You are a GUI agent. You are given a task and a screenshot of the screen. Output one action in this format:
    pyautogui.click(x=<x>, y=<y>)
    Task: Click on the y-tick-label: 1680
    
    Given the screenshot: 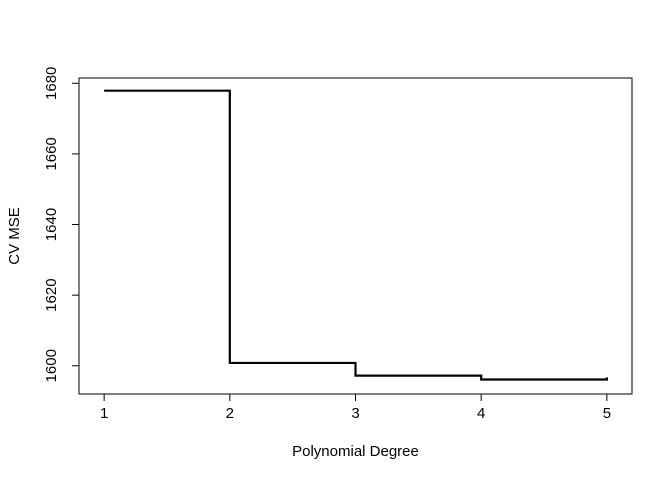 What is the action you would take?
    pyautogui.click(x=51, y=83)
    